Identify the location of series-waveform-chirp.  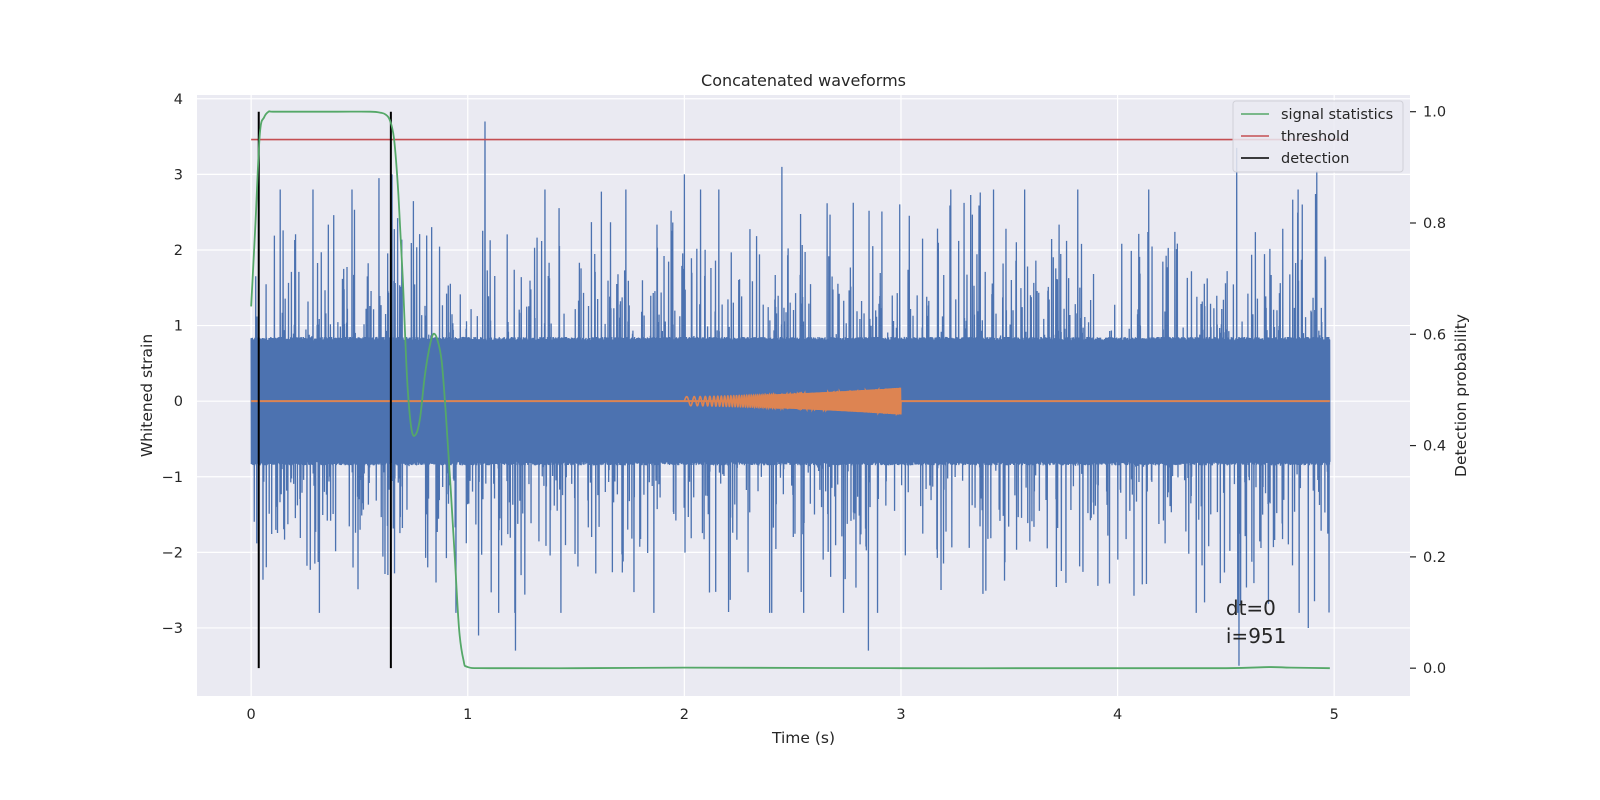
(792, 402).